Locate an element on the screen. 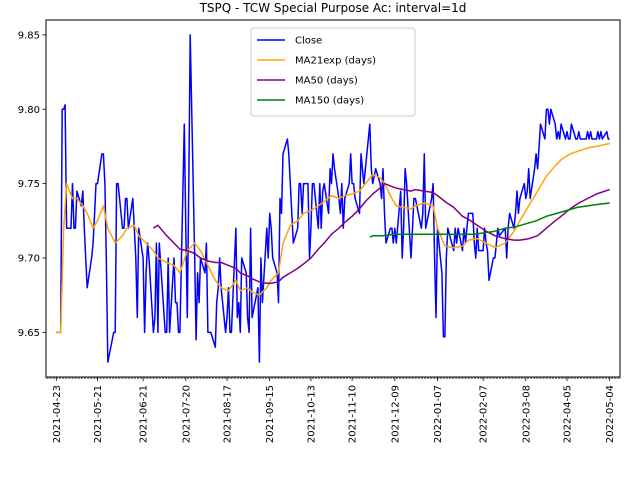  x-tick-label: 2021-04-23 is located at coordinates (57, 414).